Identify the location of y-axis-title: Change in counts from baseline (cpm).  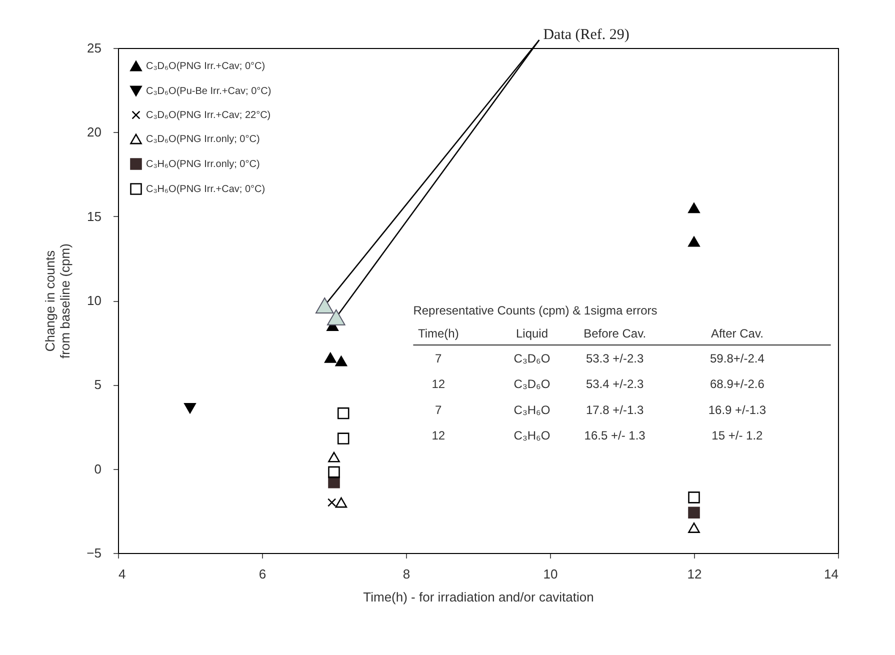
(57, 301).